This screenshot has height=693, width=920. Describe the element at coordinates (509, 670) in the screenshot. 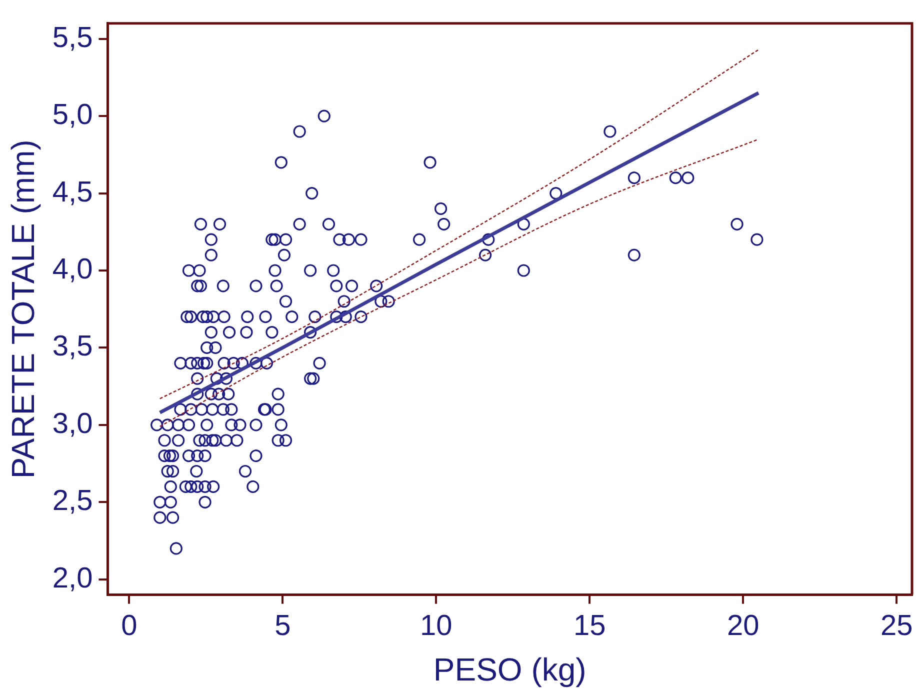

I see `x-axis-title: PESO (kg)` at that location.